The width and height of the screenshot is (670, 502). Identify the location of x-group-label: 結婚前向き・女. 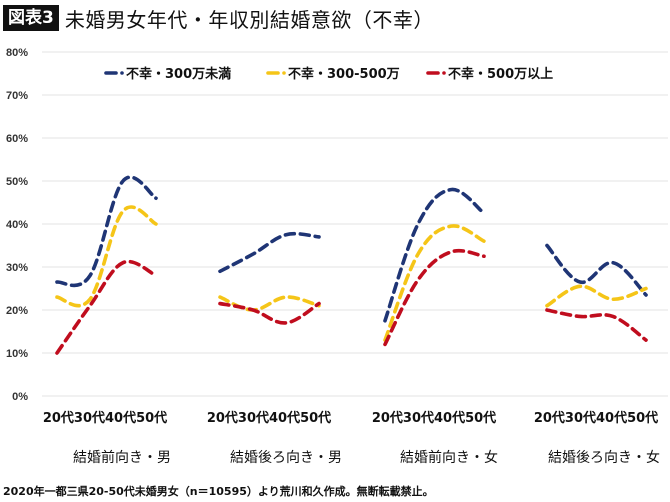
(449, 457).